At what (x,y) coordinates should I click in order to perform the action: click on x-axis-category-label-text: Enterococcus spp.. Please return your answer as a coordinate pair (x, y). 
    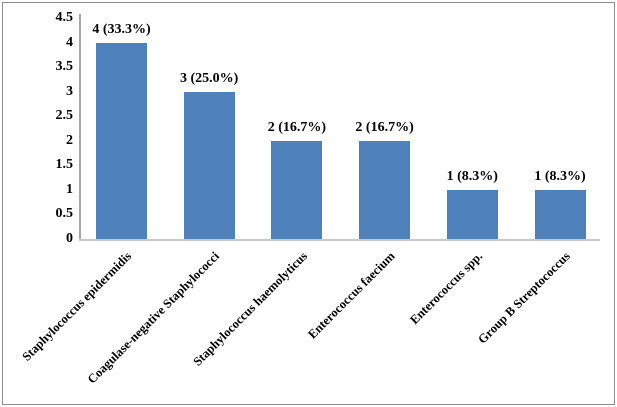
    Looking at the image, I should click on (446, 288).